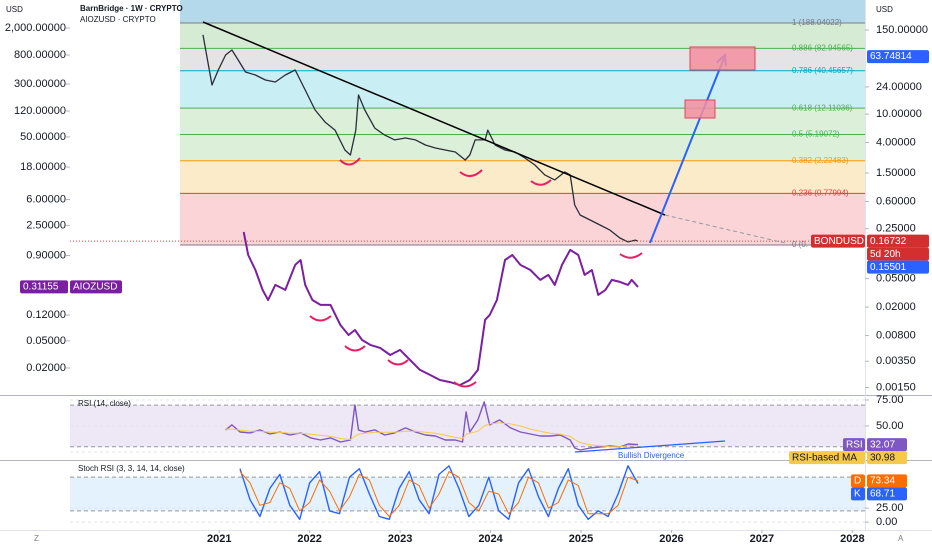 This screenshot has height=550, width=932. Describe the element at coordinates (902, 30) in the screenshot. I see `y-tick-label: 150.00000` at that location.